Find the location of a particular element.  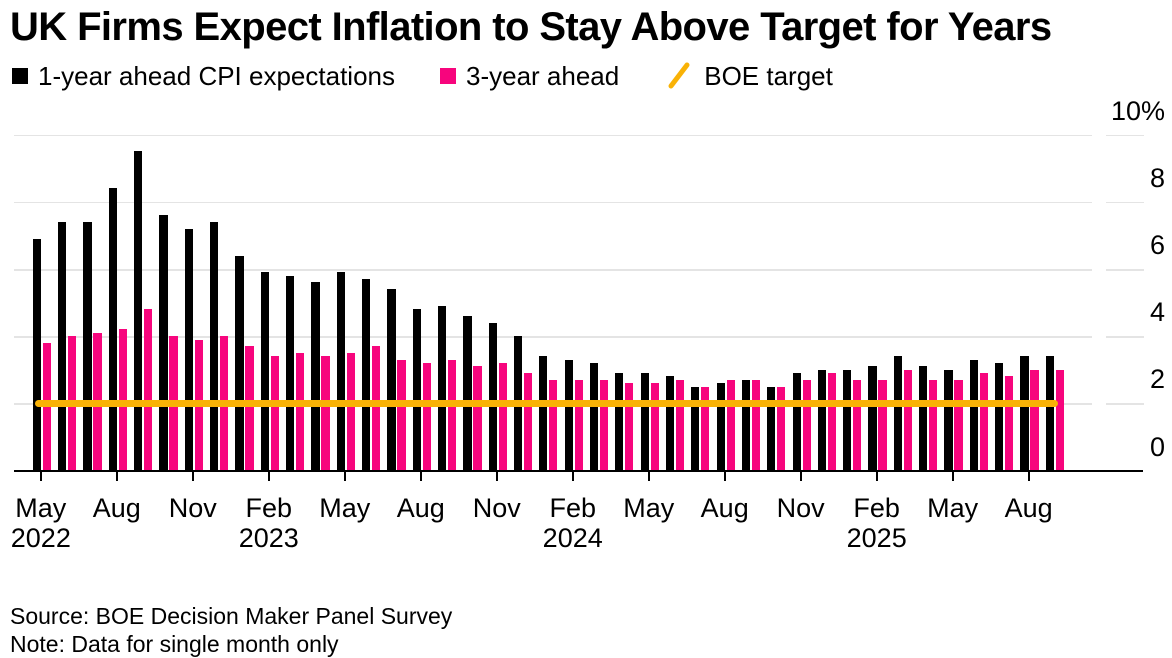

bar-1yr-Jul 2022 is located at coordinates (87, 346).